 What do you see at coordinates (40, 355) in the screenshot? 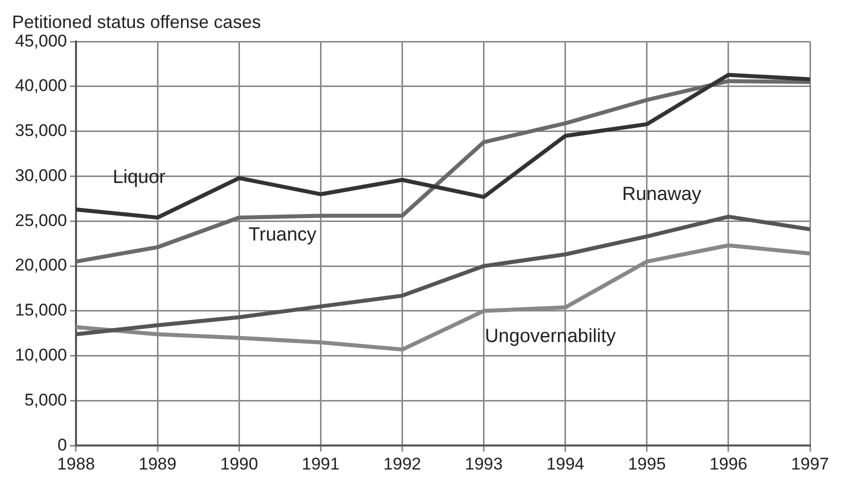
I see `y-tick-label: 10,000` at bounding box center [40, 355].